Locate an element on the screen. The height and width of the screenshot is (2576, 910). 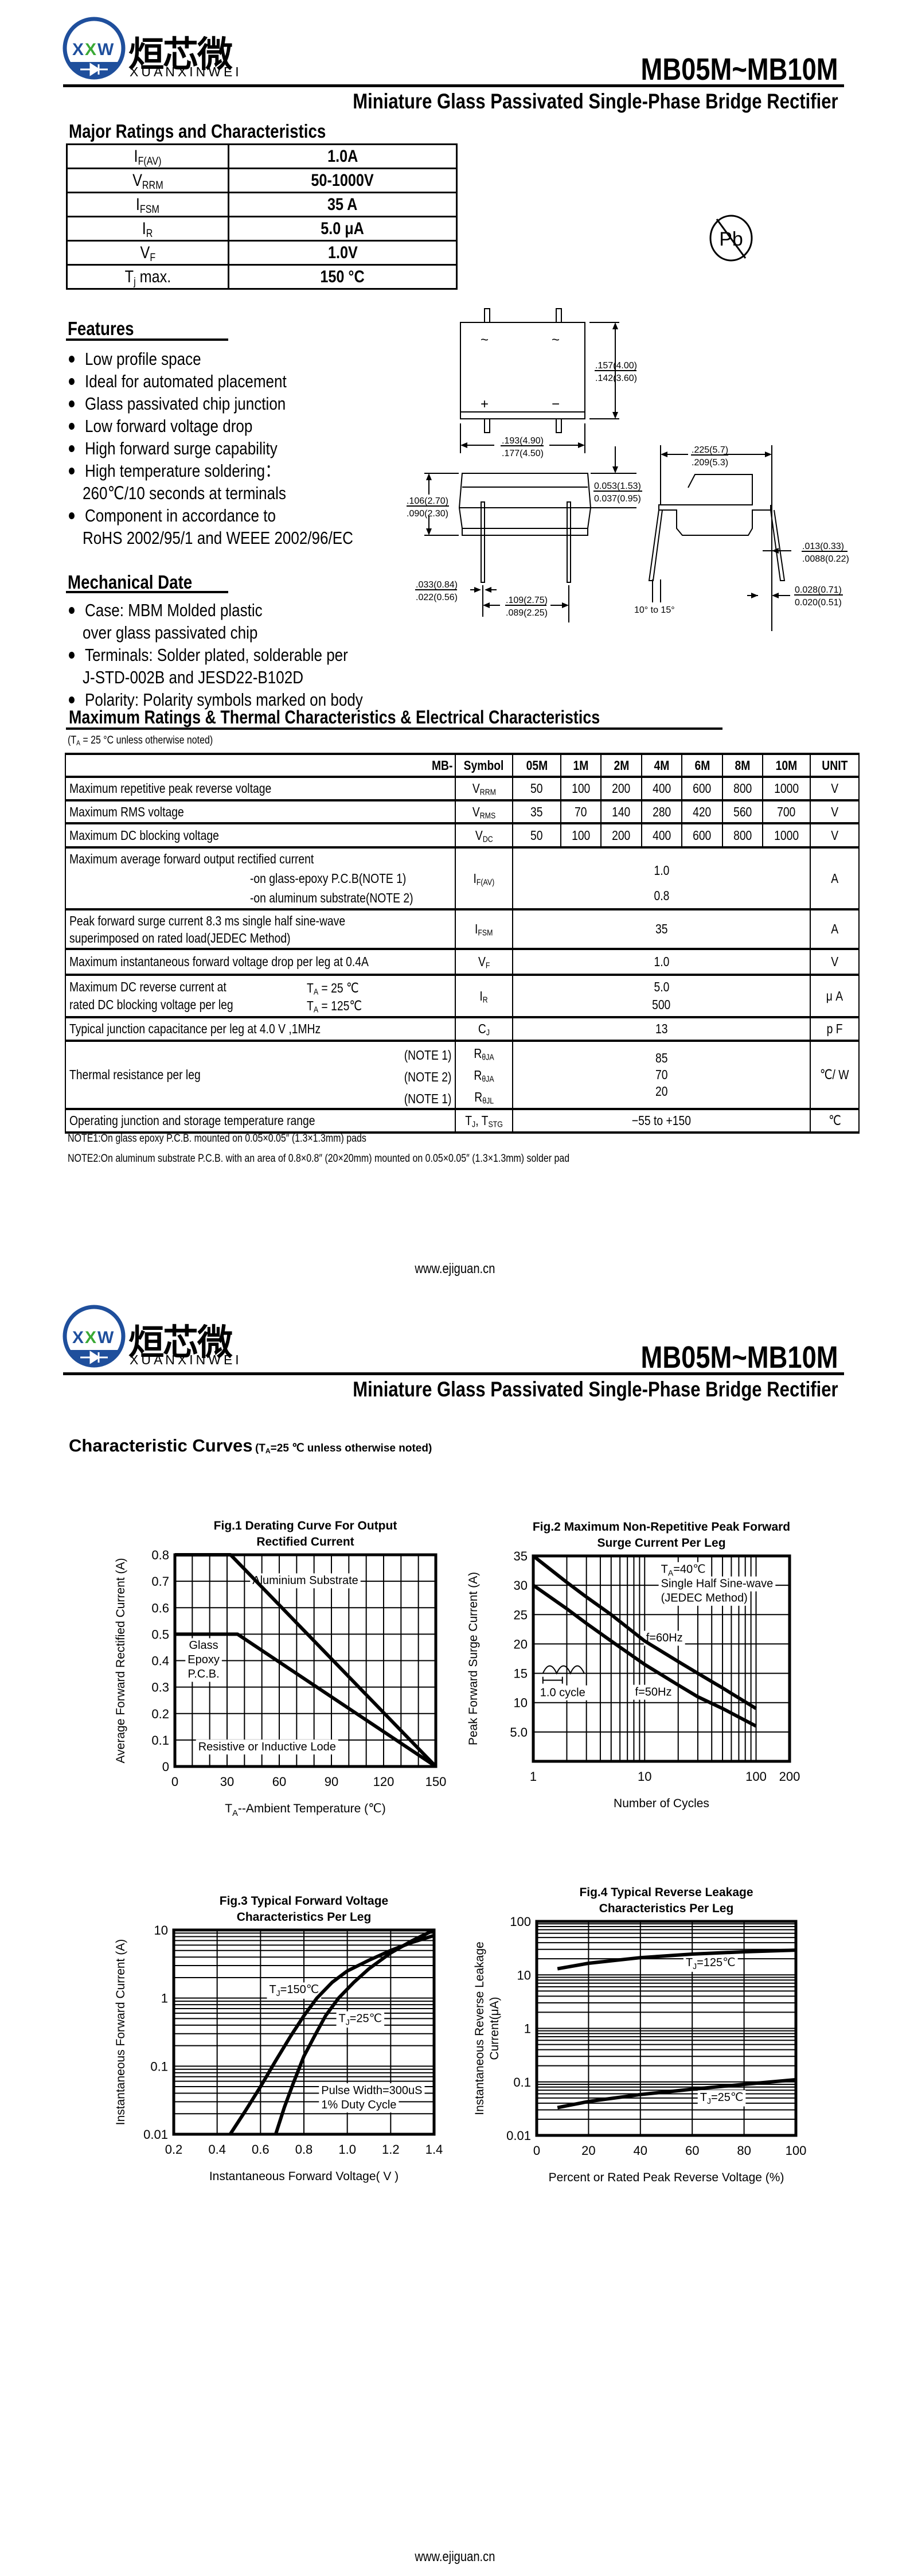
x-tick-label: 60 is located at coordinates (279, 1782).